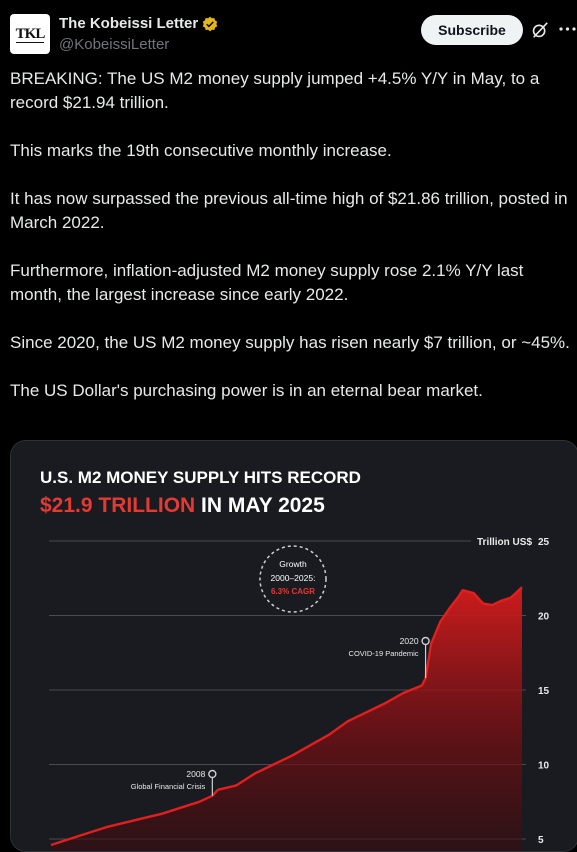  Describe the element at coordinates (210, 23) in the screenshot. I see `verified-badge-icon` at that location.